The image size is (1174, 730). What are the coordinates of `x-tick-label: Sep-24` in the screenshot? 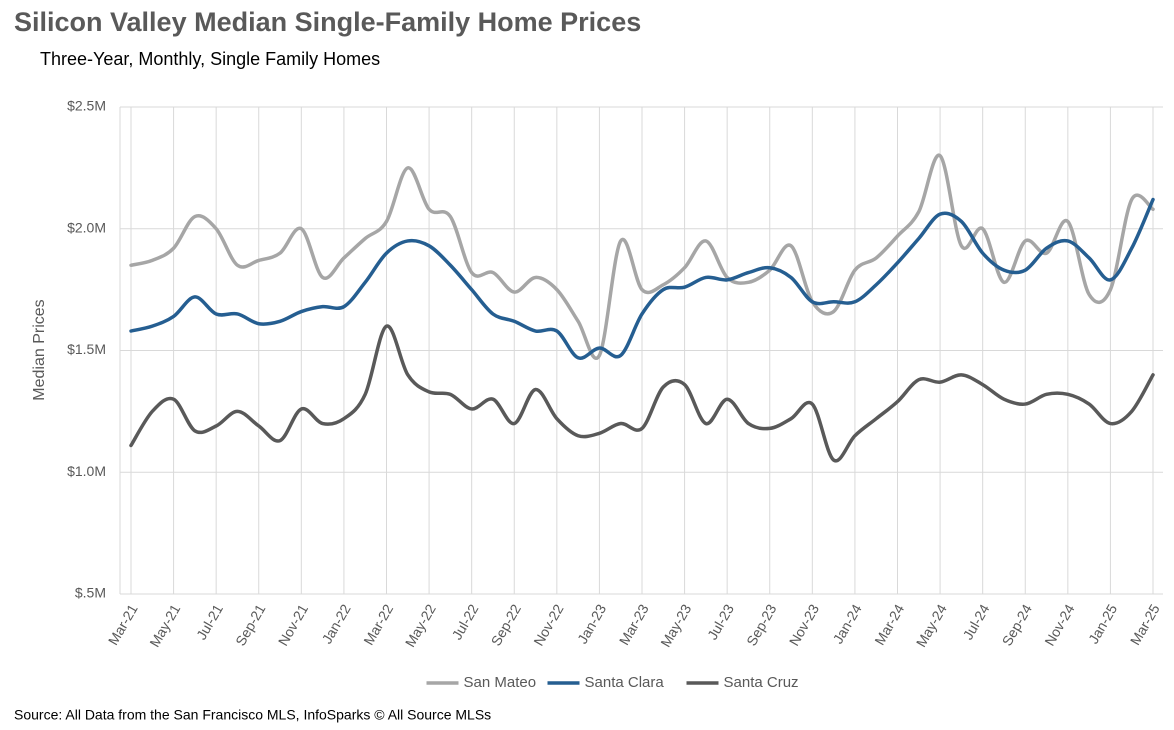 It's located at (1017, 624).